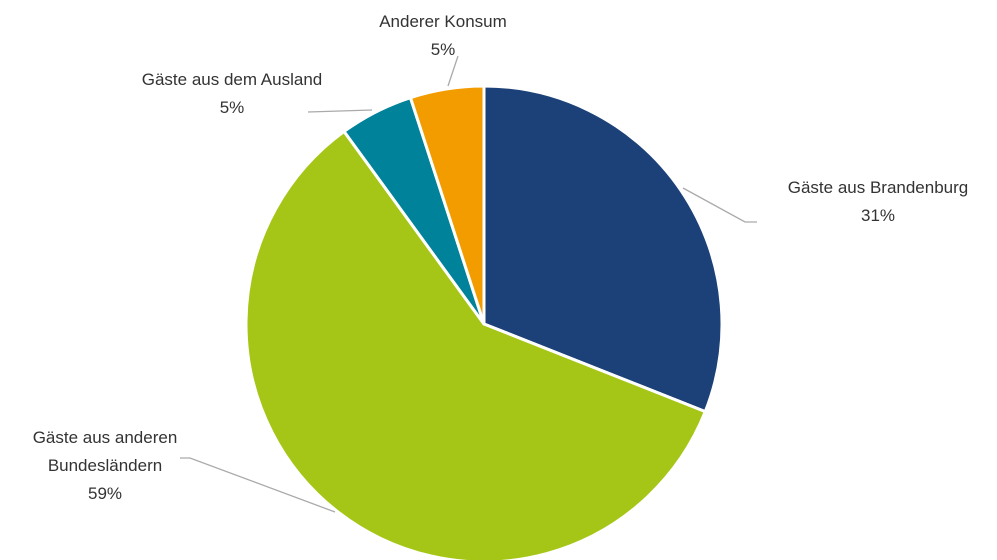 The width and height of the screenshot is (997, 560). Describe the element at coordinates (877, 202) in the screenshot. I see `slice-label: Gäste aus Brandenburg 31%` at that location.